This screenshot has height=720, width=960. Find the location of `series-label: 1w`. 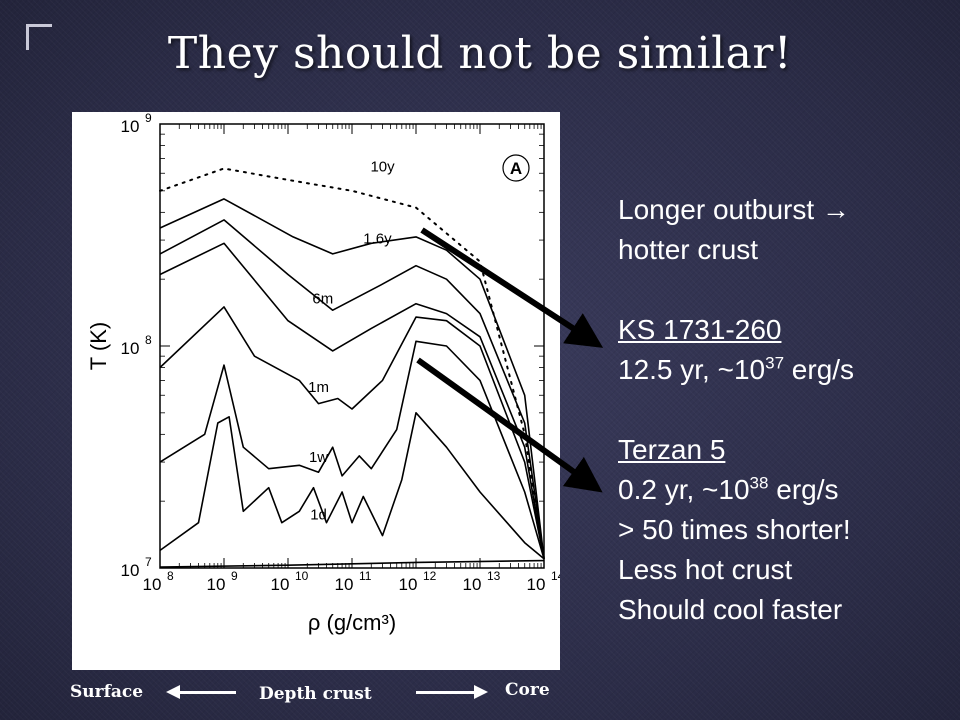

series-label: 1w is located at coordinates (318, 457).